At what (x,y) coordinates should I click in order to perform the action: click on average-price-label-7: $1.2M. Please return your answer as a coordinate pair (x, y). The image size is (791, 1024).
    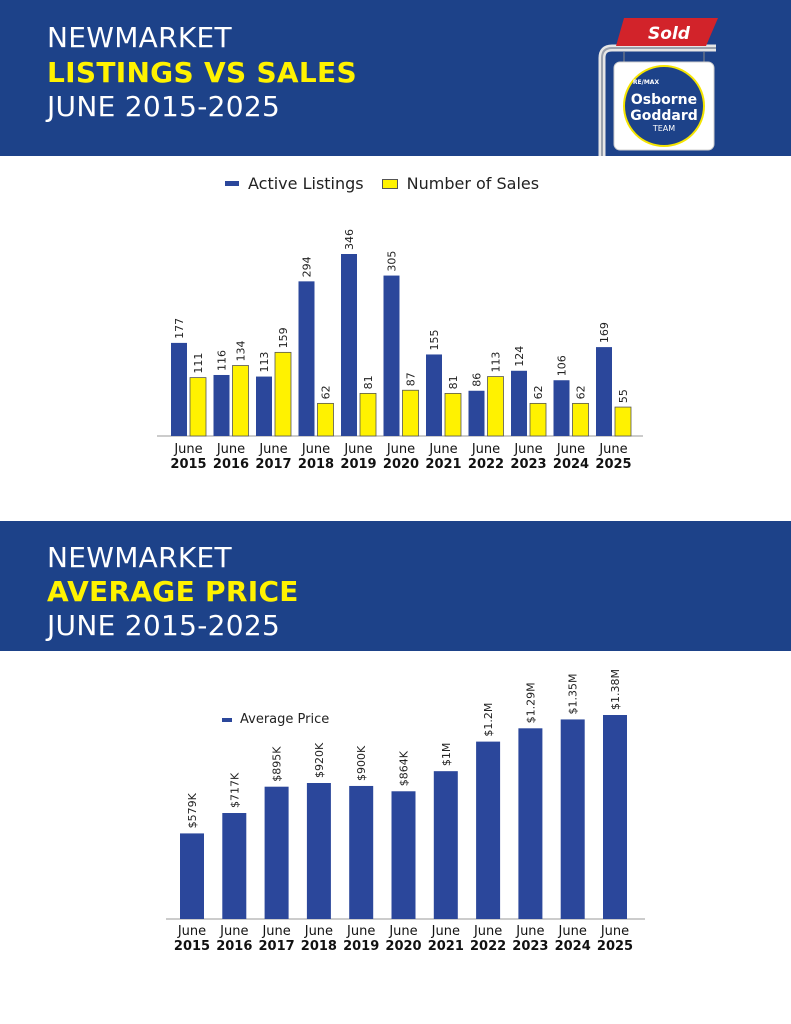
    Looking at the image, I should click on (488, 720).